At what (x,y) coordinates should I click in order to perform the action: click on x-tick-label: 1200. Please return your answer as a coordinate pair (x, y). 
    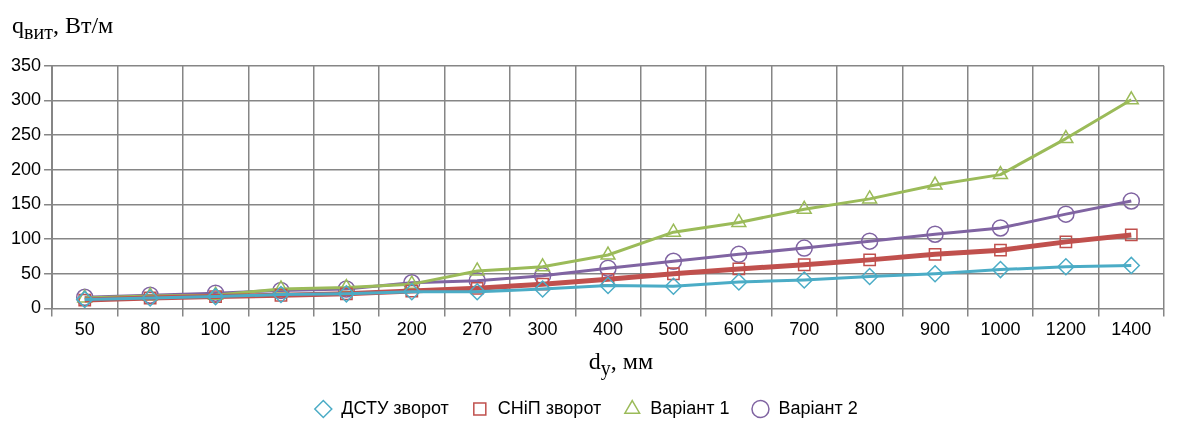
    Looking at the image, I should click on (1065, 329).